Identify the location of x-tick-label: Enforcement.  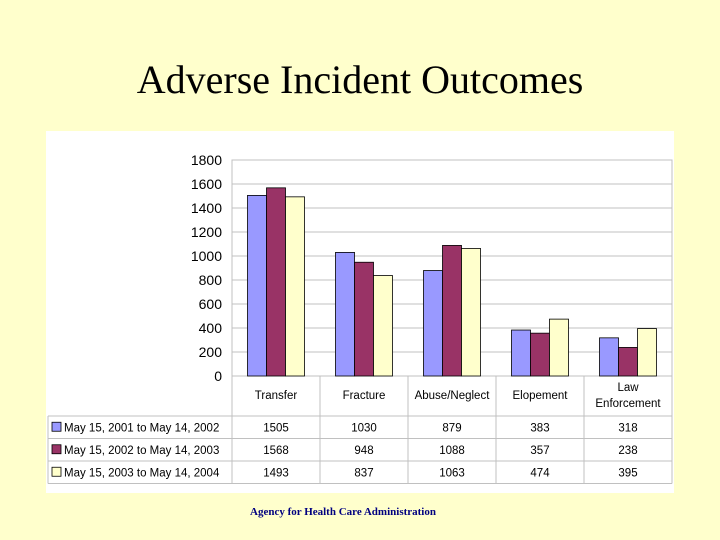
(628, 404).